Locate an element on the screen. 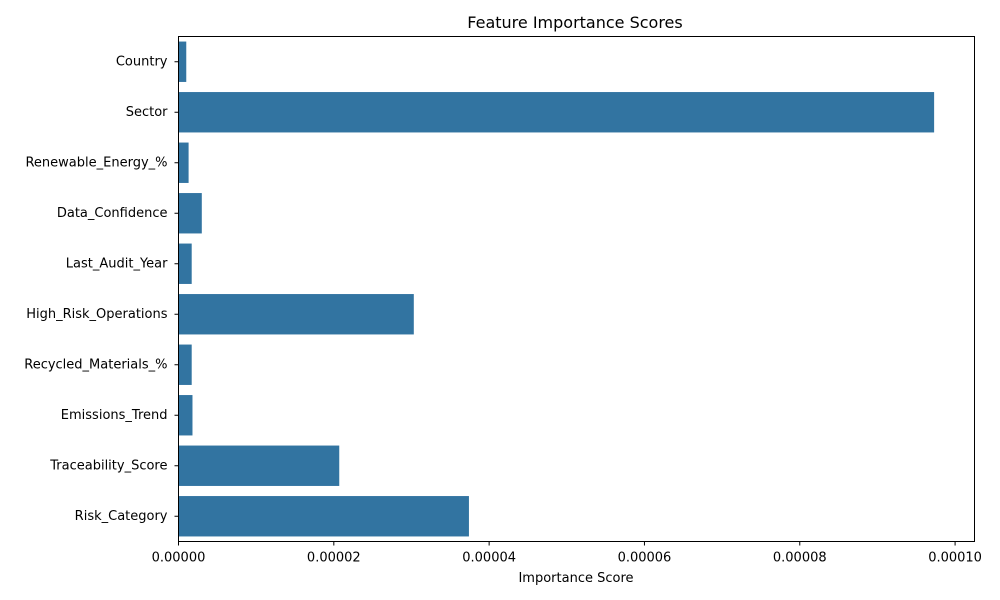 The image size is (1000, 600). bar-recycled-materials- is located at coordinates (185, 364).